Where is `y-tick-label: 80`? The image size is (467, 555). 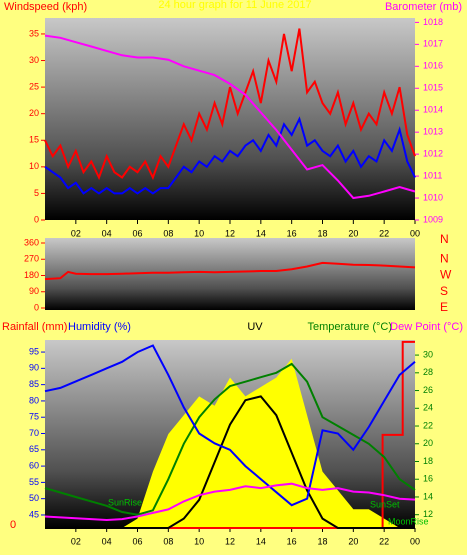
y-tick-label: 80 is located at coordinates (34, 400).